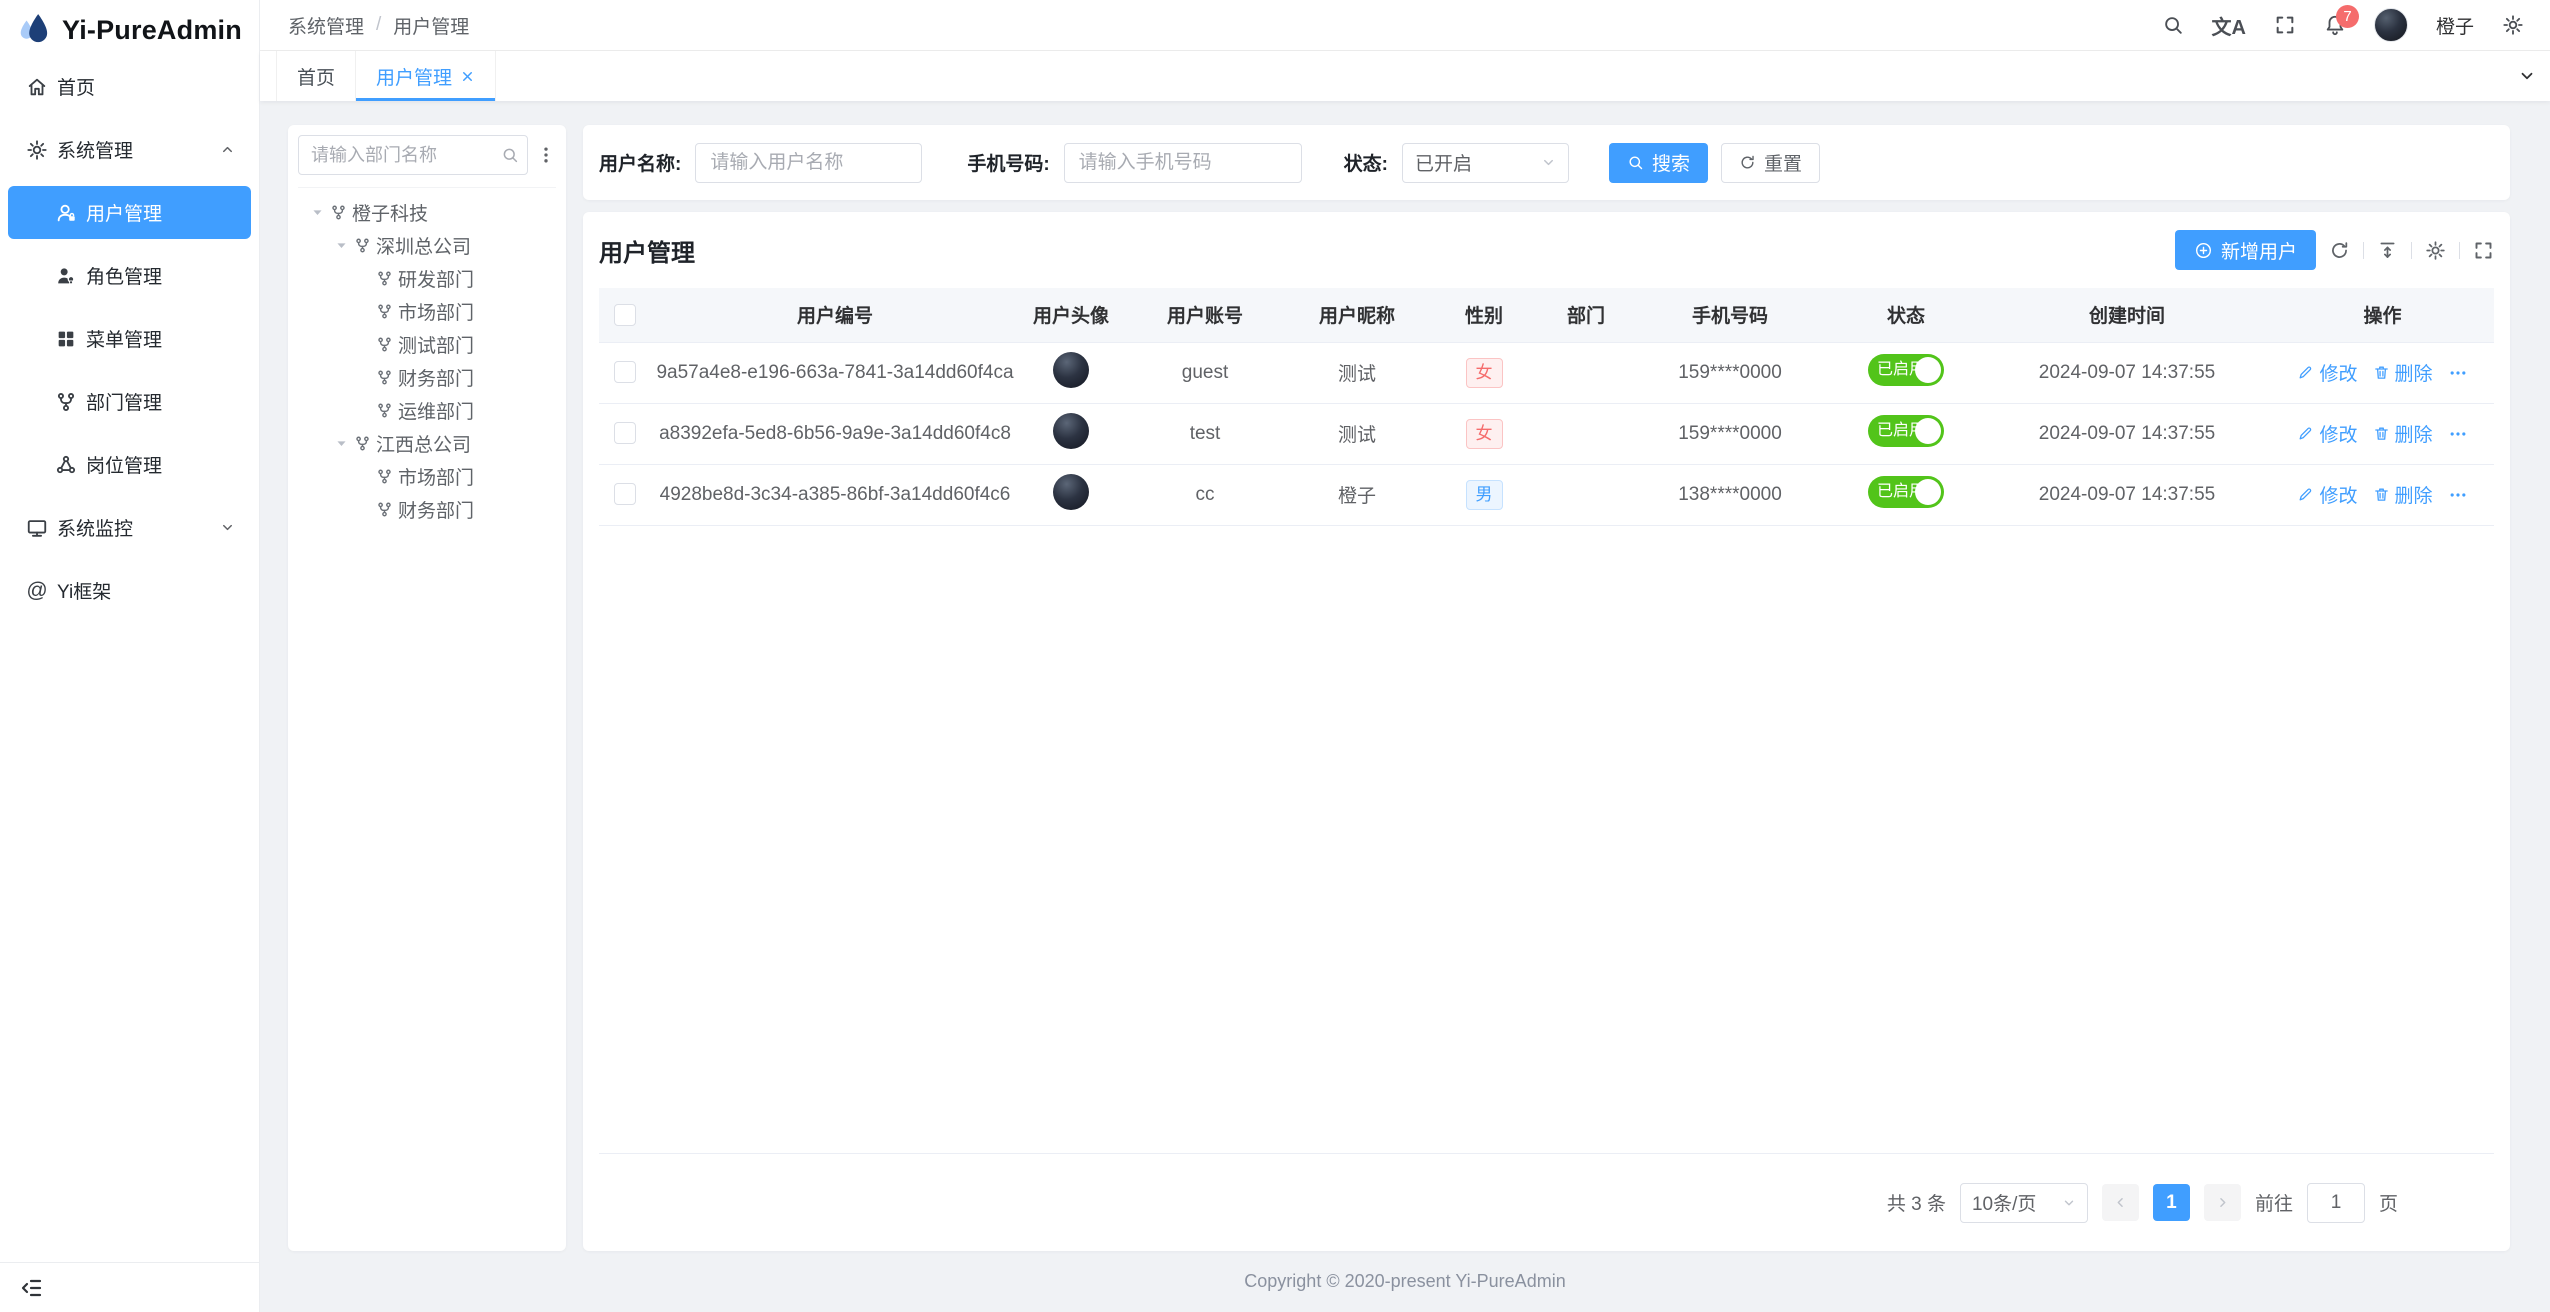  Describe the element at coordinates (124, 214) in the screenshot. I see `sidebar-item-label: 用户管理` at that location.